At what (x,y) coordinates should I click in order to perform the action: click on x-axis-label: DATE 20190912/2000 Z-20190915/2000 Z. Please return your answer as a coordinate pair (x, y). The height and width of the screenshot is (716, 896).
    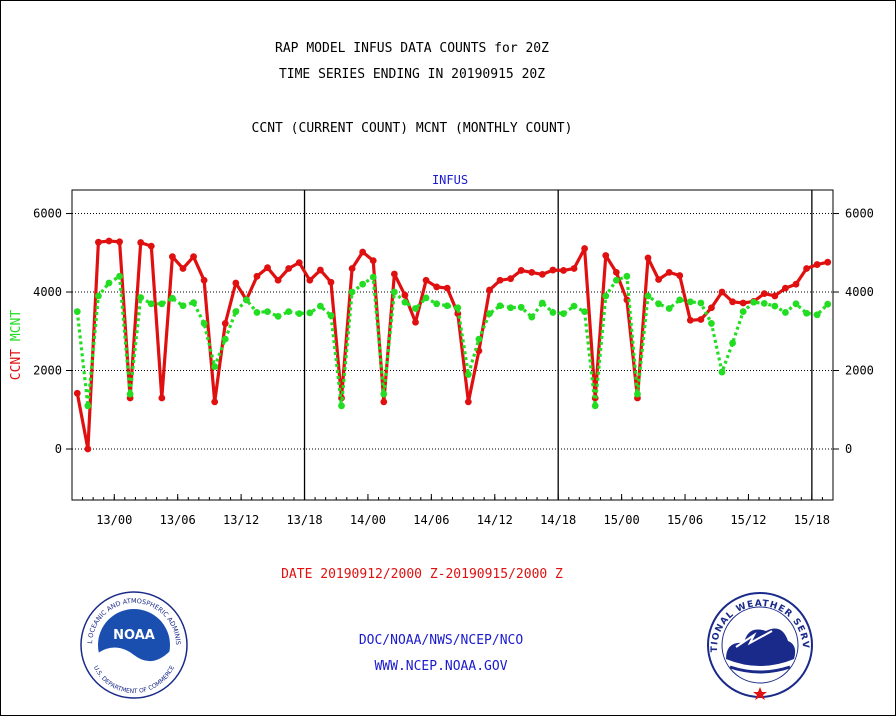
    Looking at the image, I should click on (422, 574).